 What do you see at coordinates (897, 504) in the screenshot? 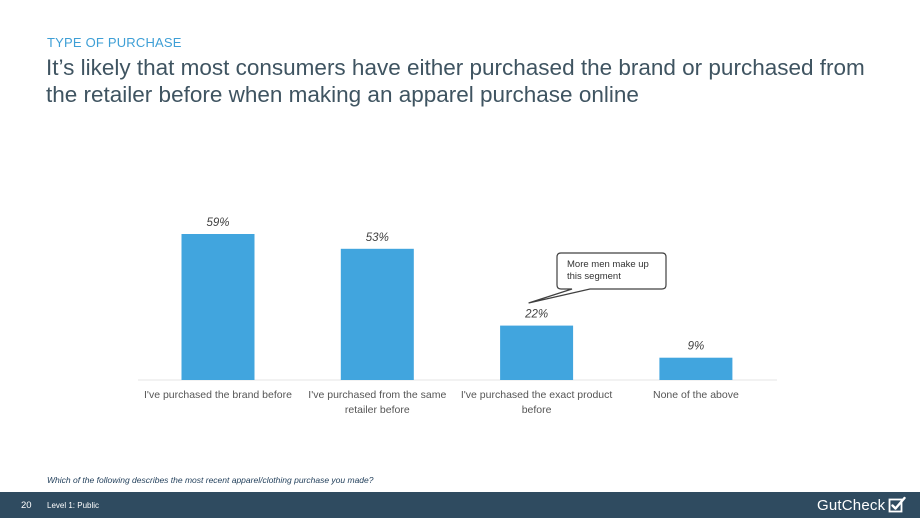
I see `checkbox-check-icon` at bounding box center [897, 504].